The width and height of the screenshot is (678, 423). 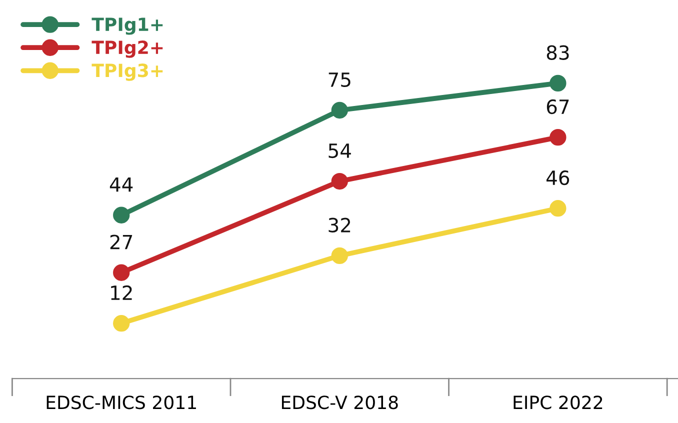 What do you see at coordinates (557, 52) in the screenshot?
I see `data-label: 83` at bounding box center [557, 52].